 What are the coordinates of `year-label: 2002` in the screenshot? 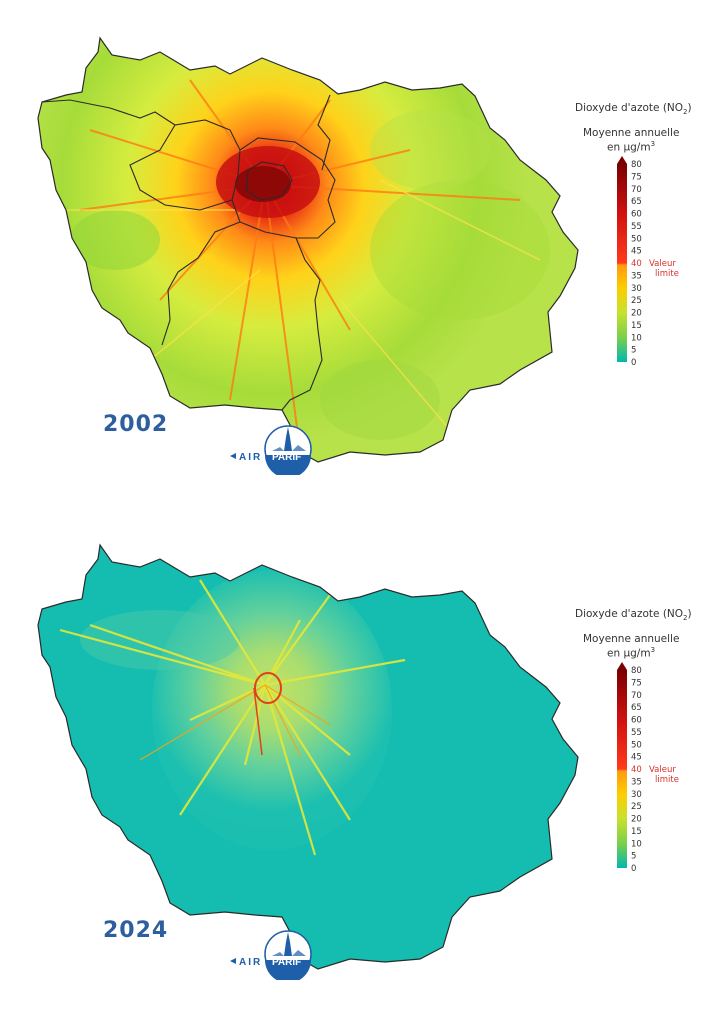 It's located at (136, 424).